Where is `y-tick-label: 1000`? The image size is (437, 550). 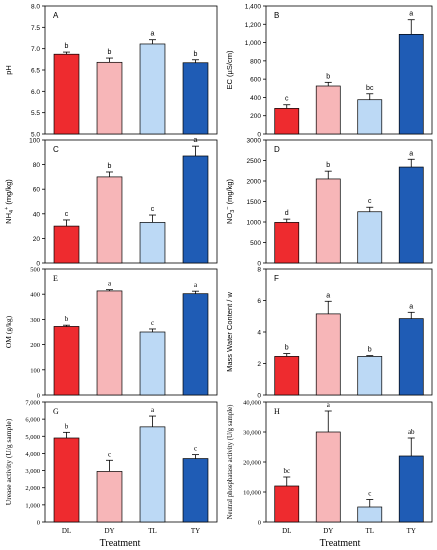 y-tick-label: 1000 is located at coordinates (254, 223).